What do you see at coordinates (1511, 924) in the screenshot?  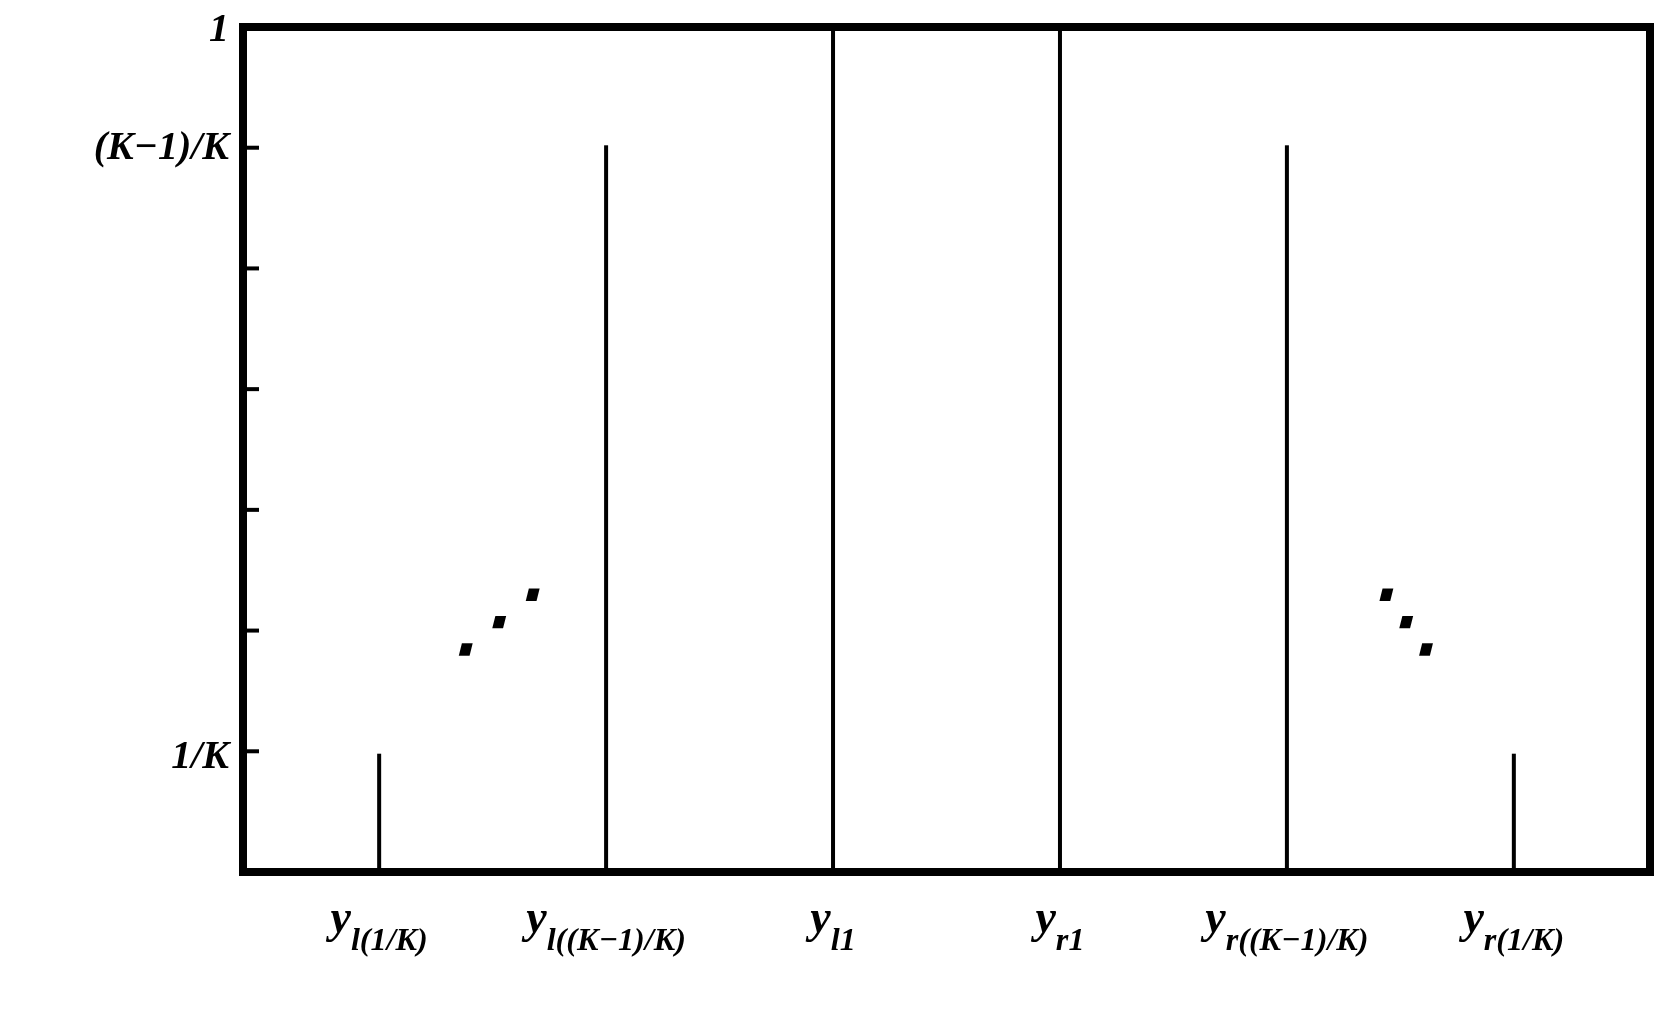 I see `x-tick-label: y$_{r(1/K)}$` at bounding box center [1511, 924].